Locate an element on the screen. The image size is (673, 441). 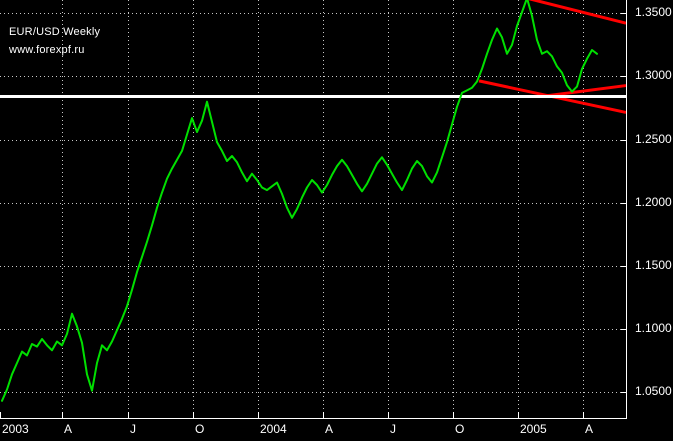
y-axis-tick-label: 1.2000 is located at coordinates (653, 201).